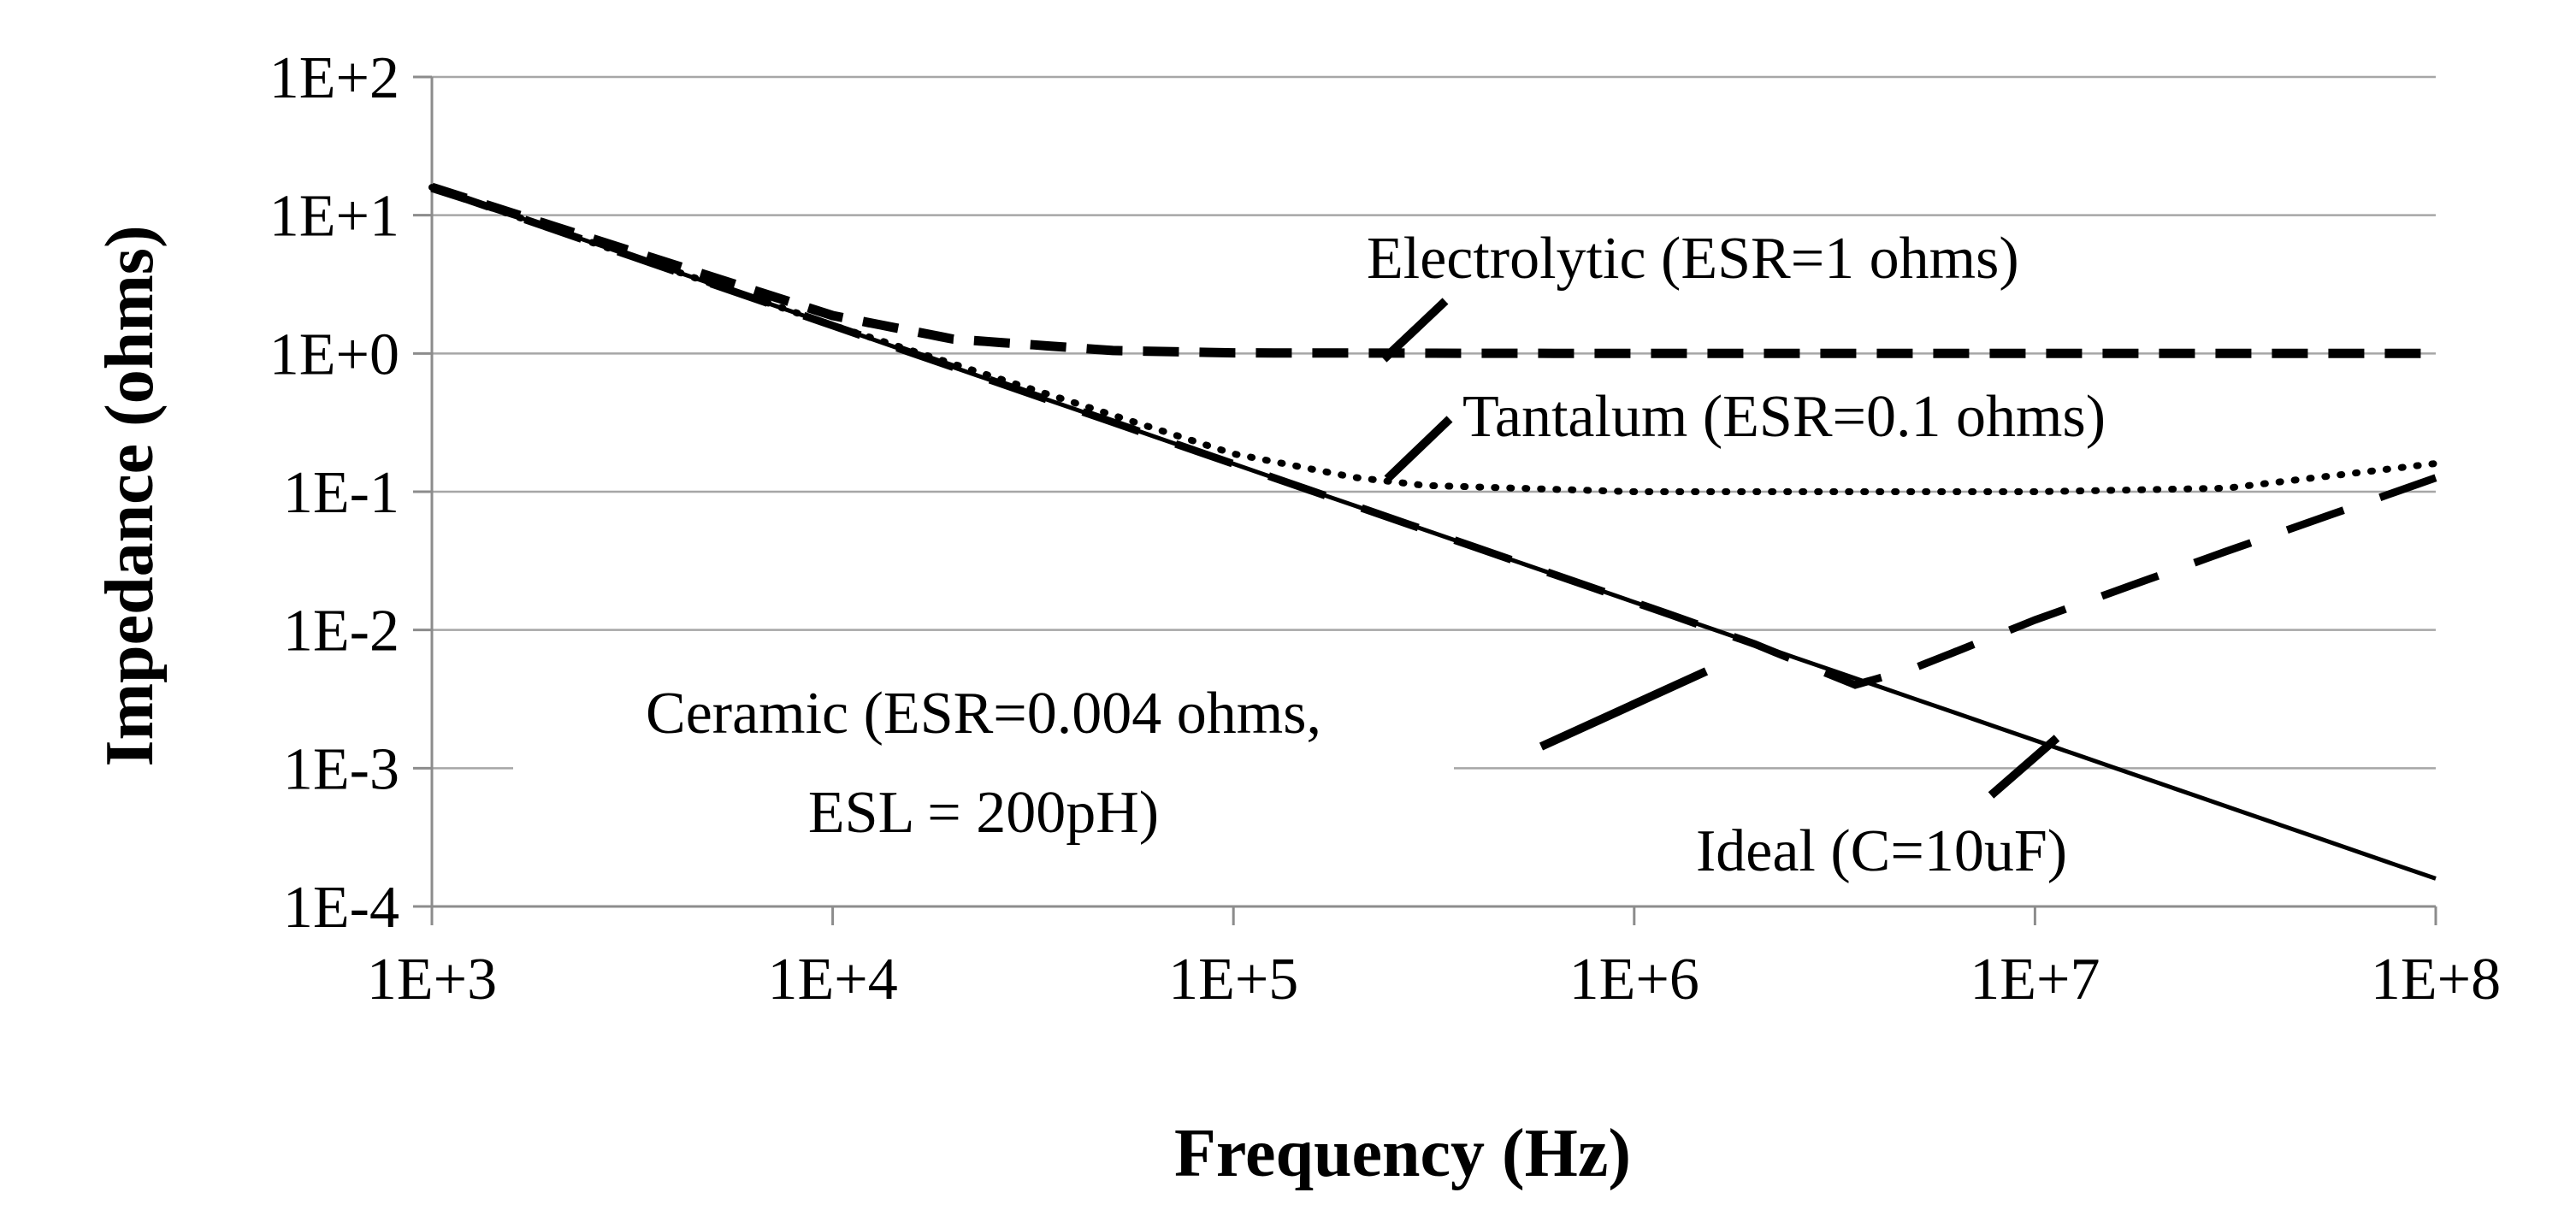 The width and height of the screenshot is (2576, 1222). What do you see at coordinates (983, 765) in the screenshot?
I see `annotation-ceramic-bg` at bounding box center [983, 765].